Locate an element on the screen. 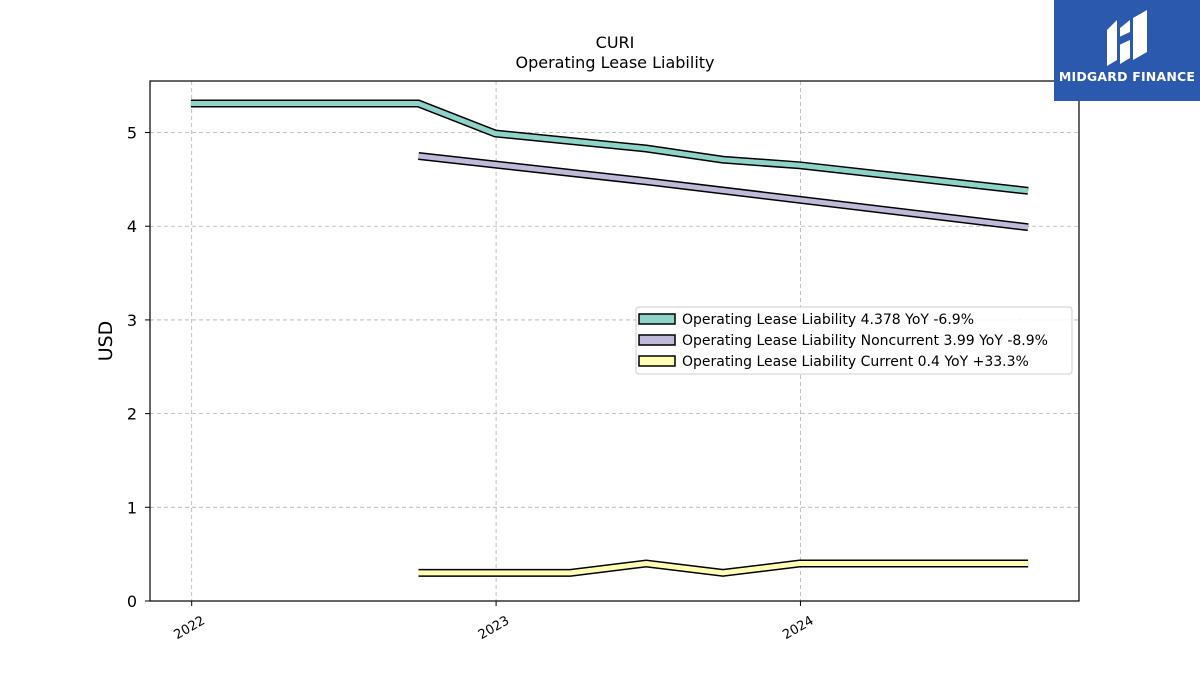  logo-text: MIDGARD FINANCE is located at coordinates (1127, 76).